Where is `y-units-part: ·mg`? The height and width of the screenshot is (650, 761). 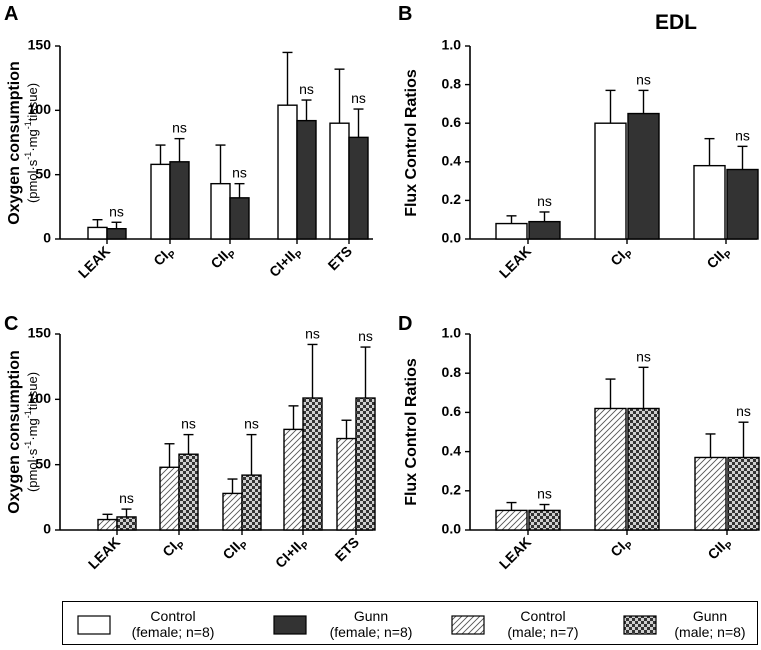 y-units-part: ·mg is located at coordinates (32, 140).